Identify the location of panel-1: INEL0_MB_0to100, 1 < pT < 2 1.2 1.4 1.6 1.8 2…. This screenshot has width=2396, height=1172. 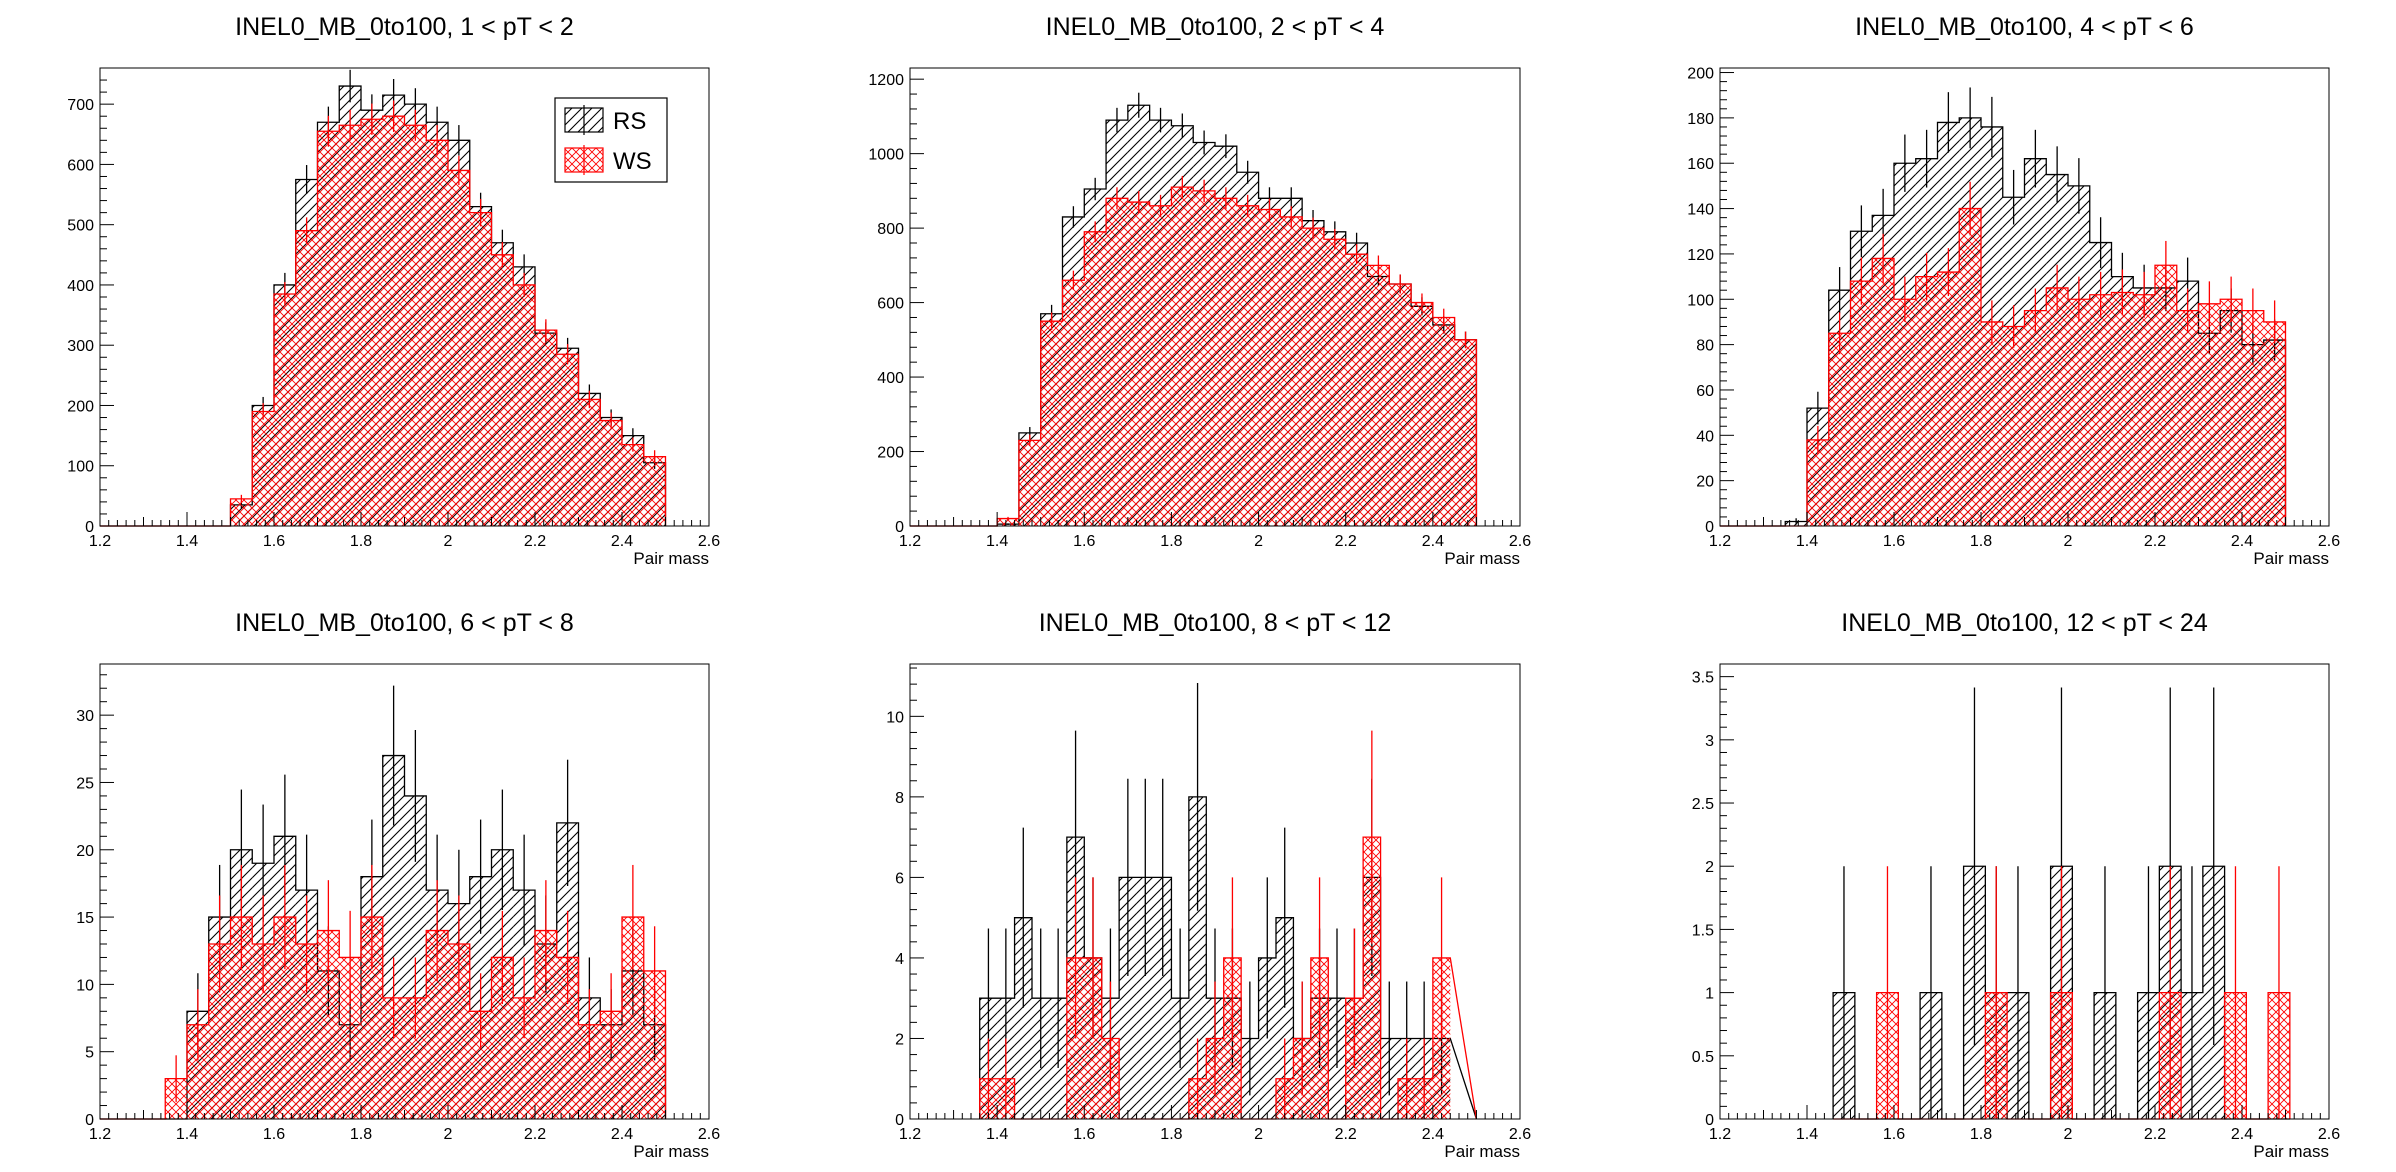
(393, 290).